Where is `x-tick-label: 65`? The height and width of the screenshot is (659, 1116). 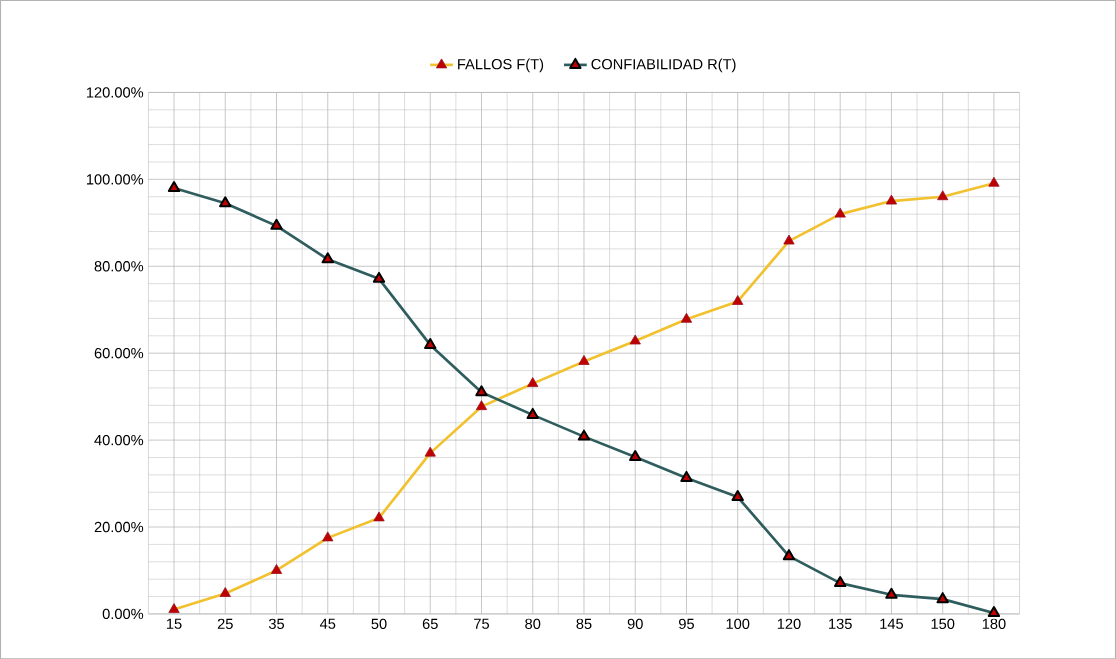 x-tick-label: 65 is located at coordinates (430, 623).